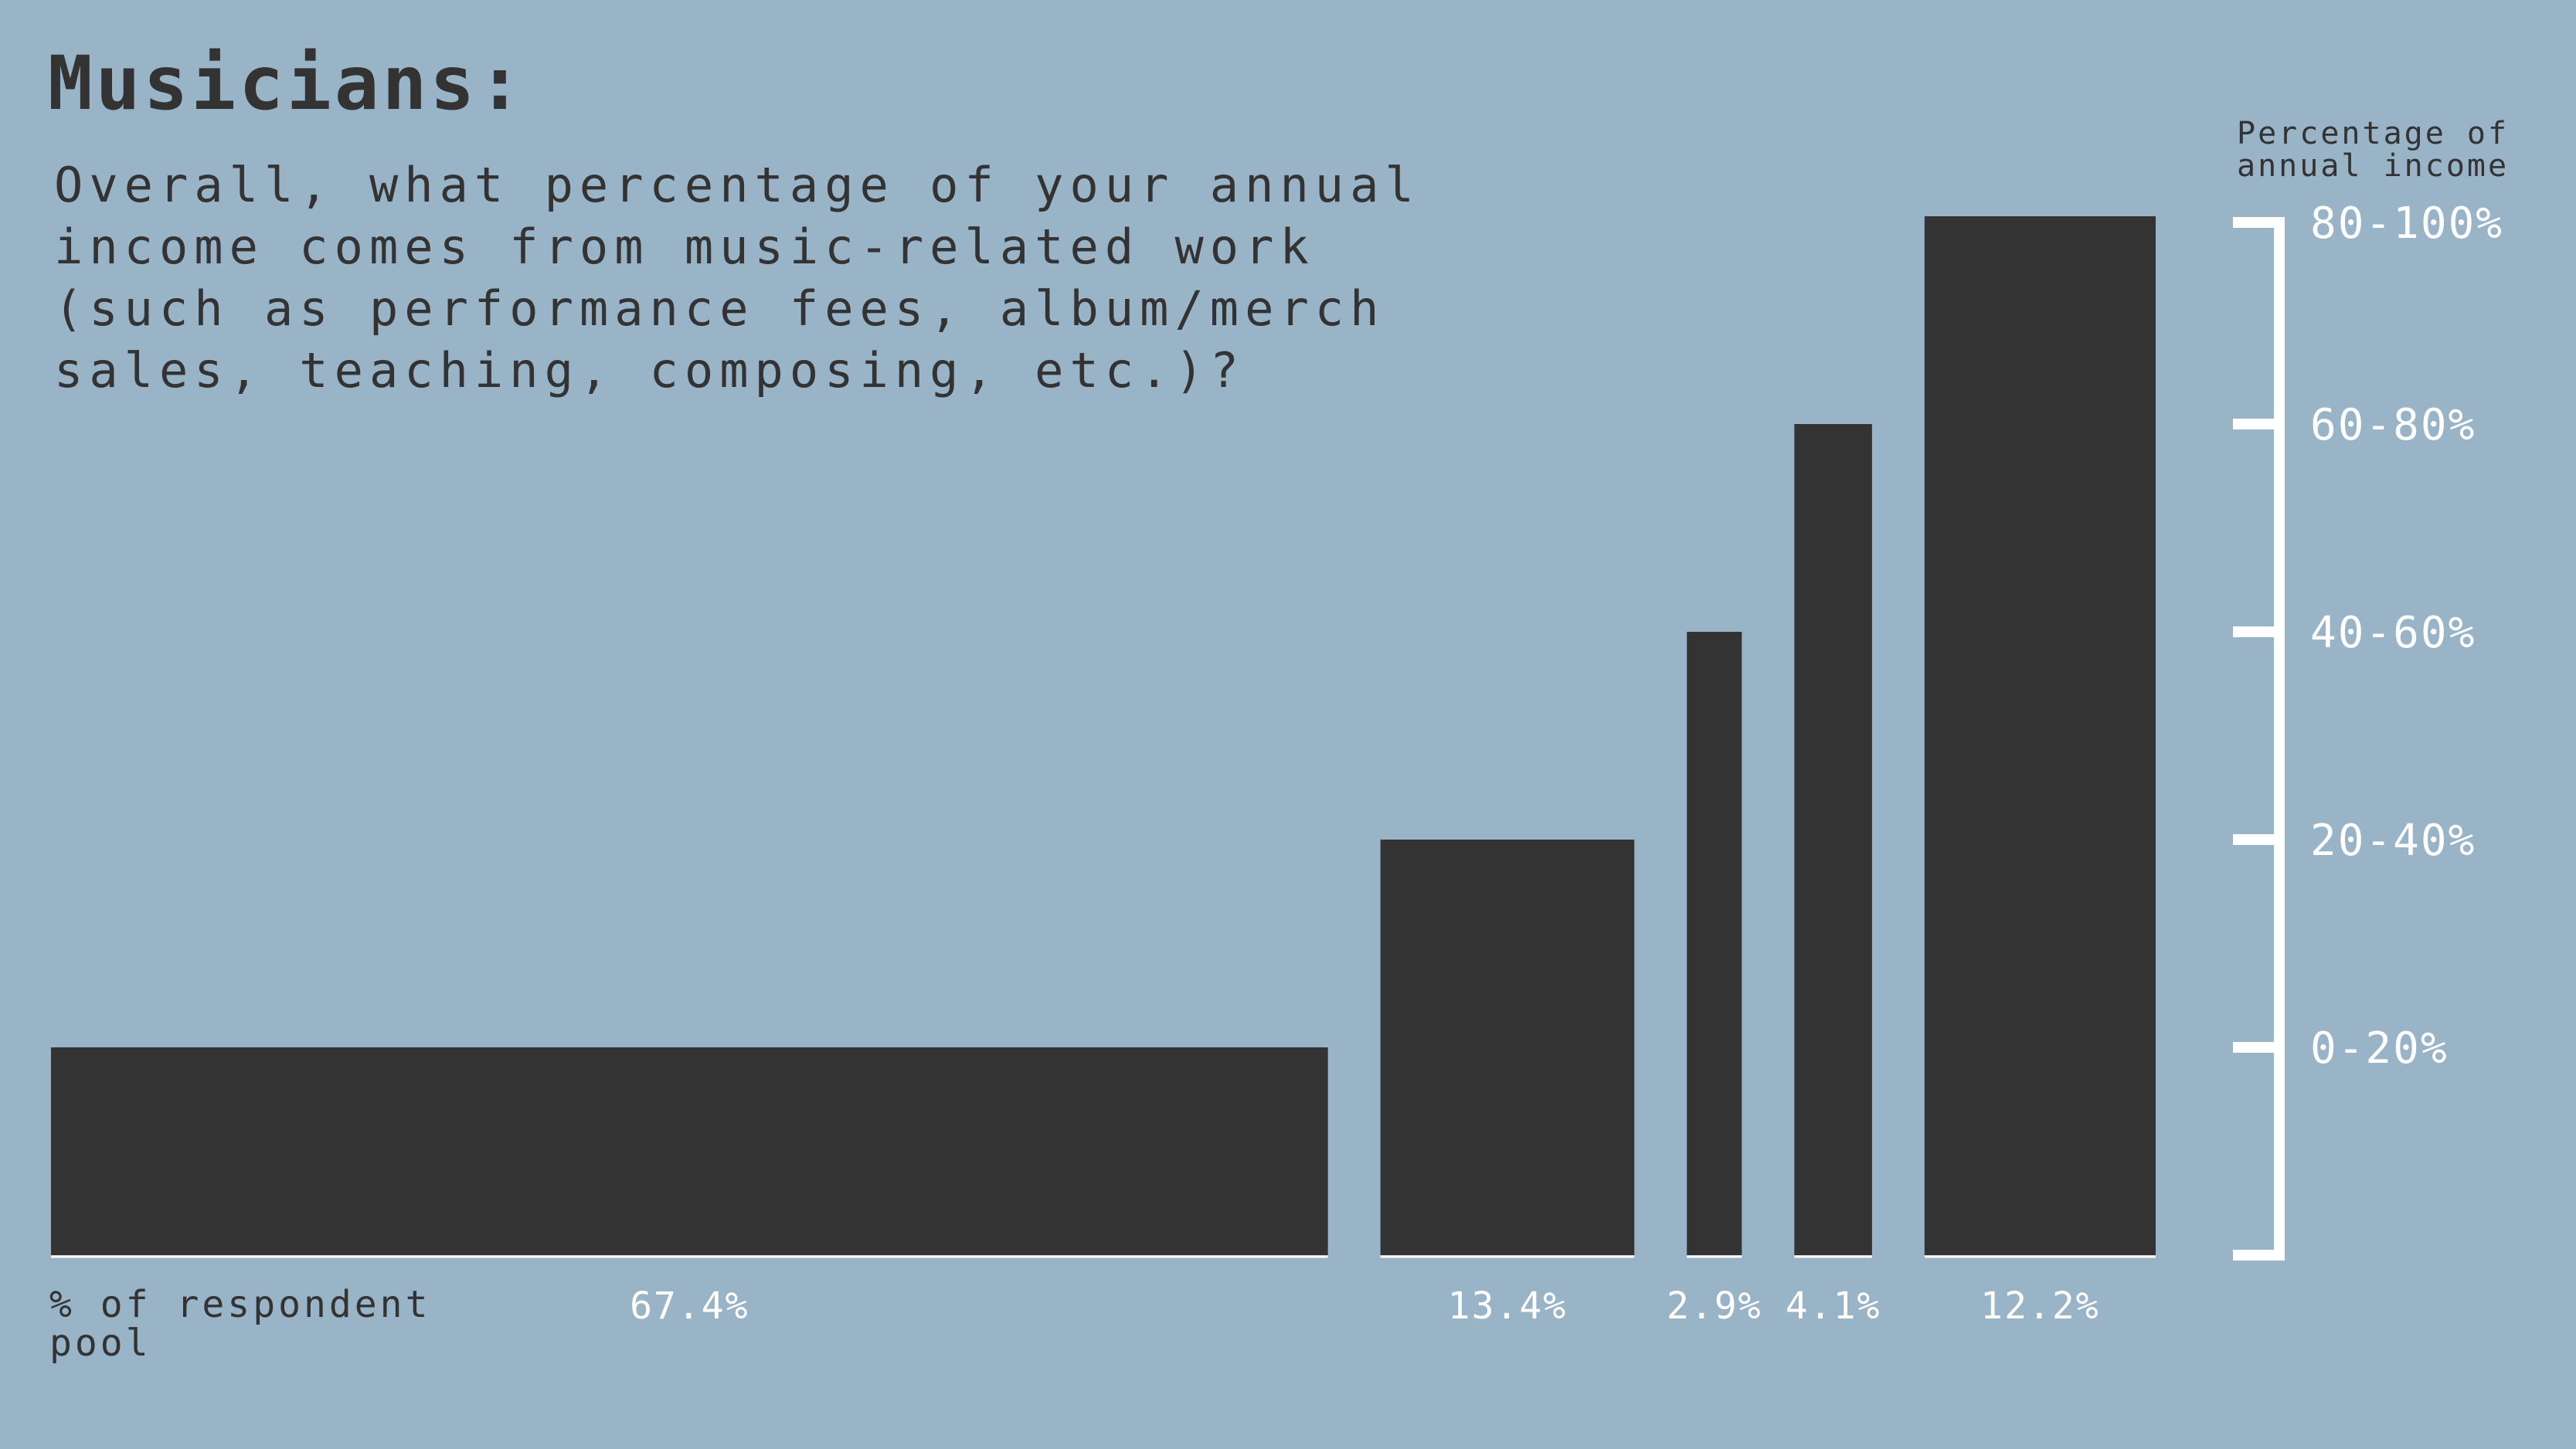  I want to click on bar-0-20%, so click(689, 1151).